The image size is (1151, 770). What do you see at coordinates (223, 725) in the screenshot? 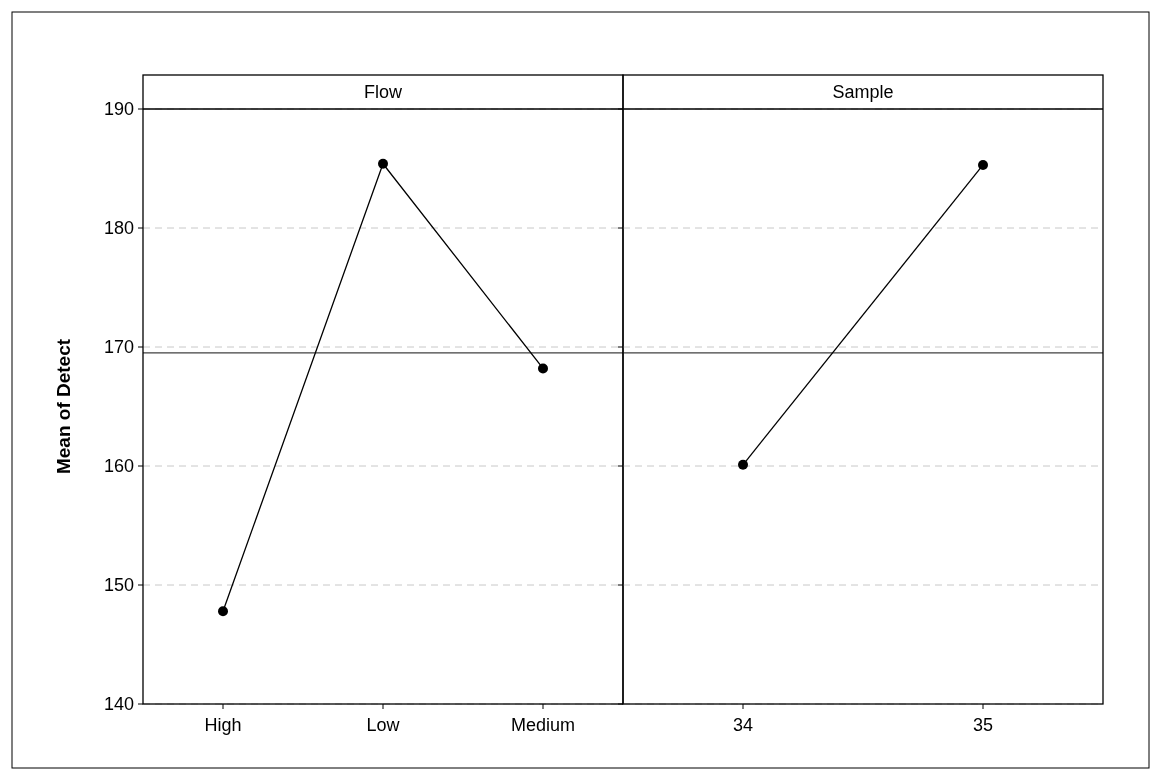
I see `x-tick-label: High` at bounding box center [223, 725].